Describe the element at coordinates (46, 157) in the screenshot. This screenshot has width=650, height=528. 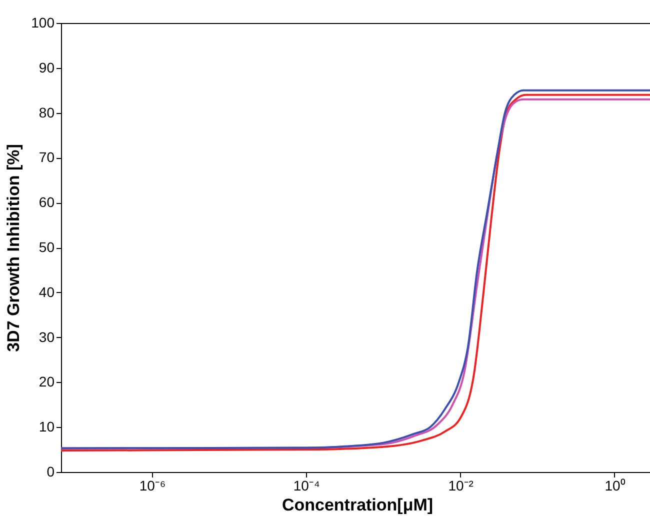
I see `y-tick-label: 70` at that location.